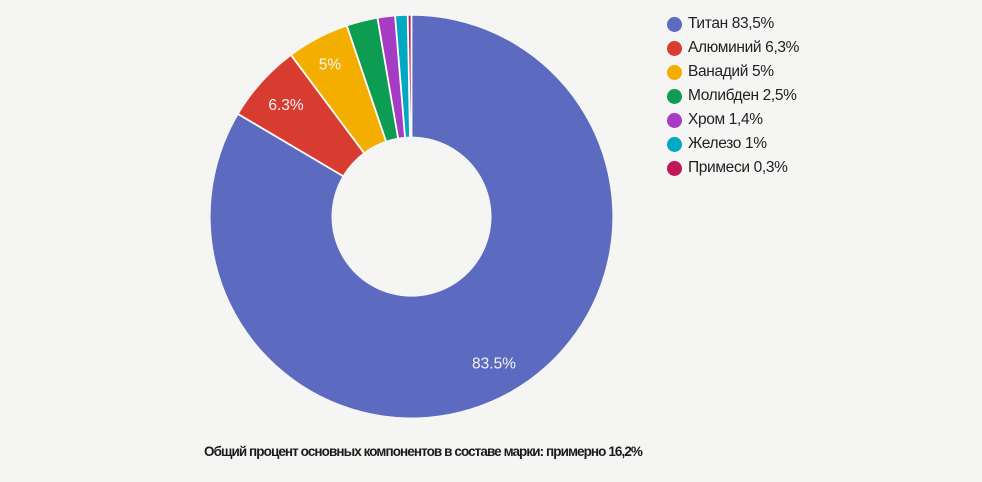  Describe the element at coordinates (494, 364) in the screenshot. I see `svg-text: 83.5%` at that location.